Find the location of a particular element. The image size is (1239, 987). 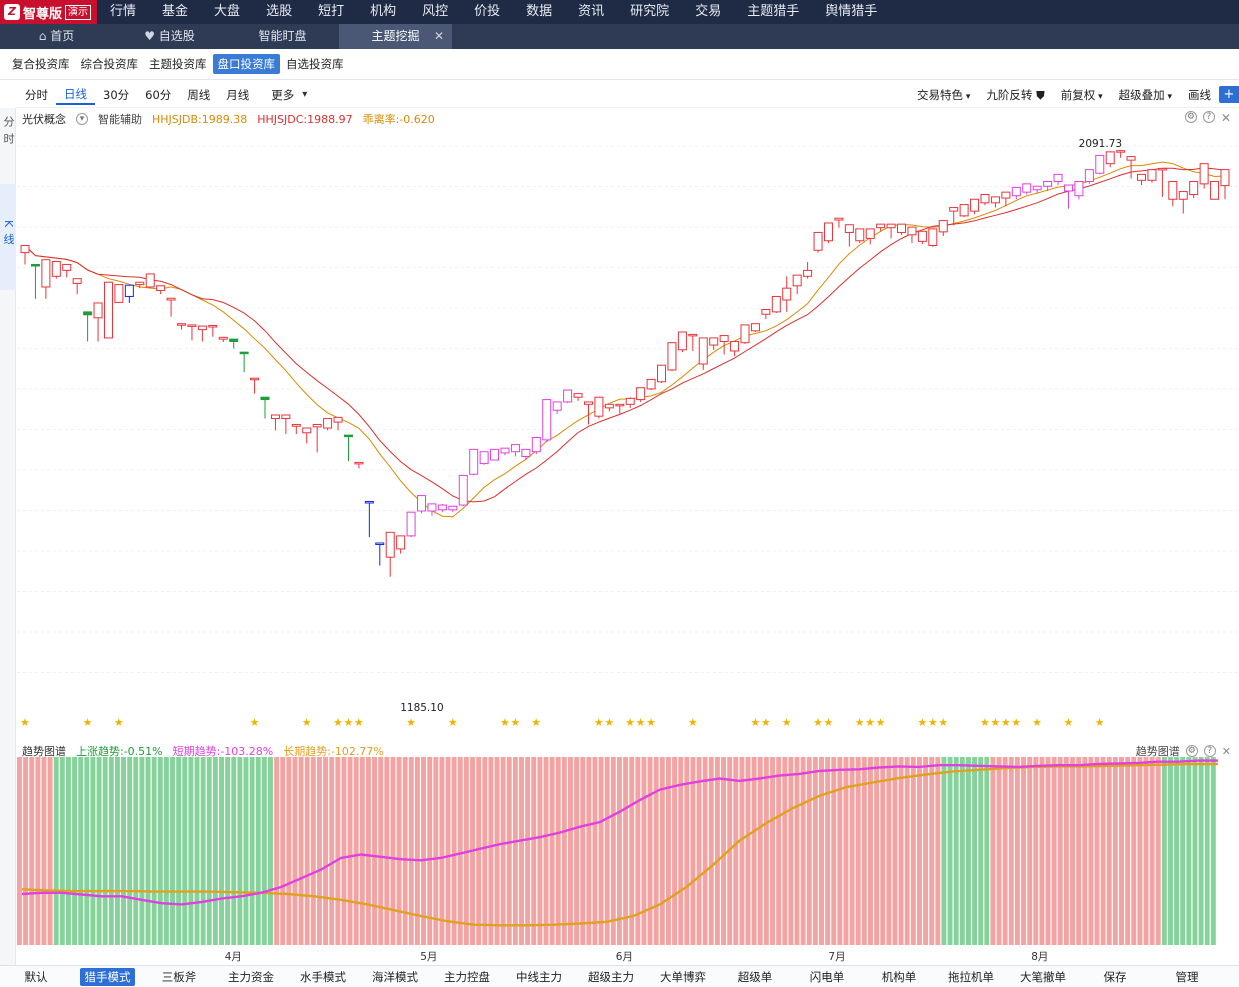

mode-tab-8: 超级主力 is located at coordinates (611, 976).